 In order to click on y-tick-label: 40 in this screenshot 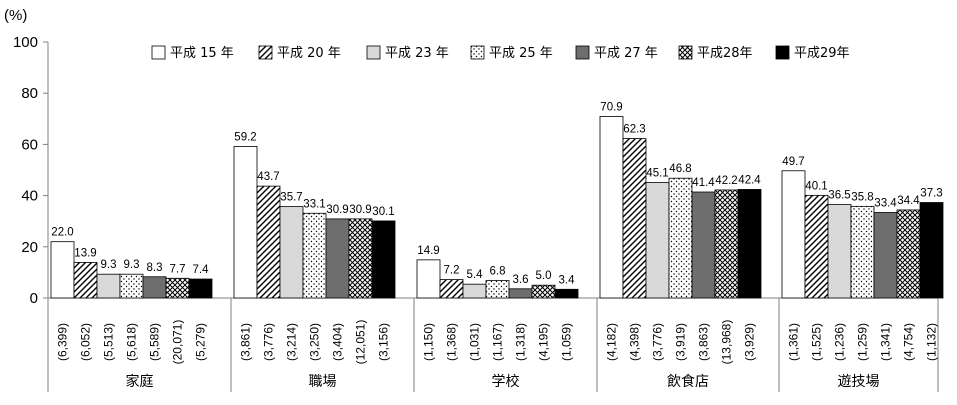, I will do `click(29, 196)`.